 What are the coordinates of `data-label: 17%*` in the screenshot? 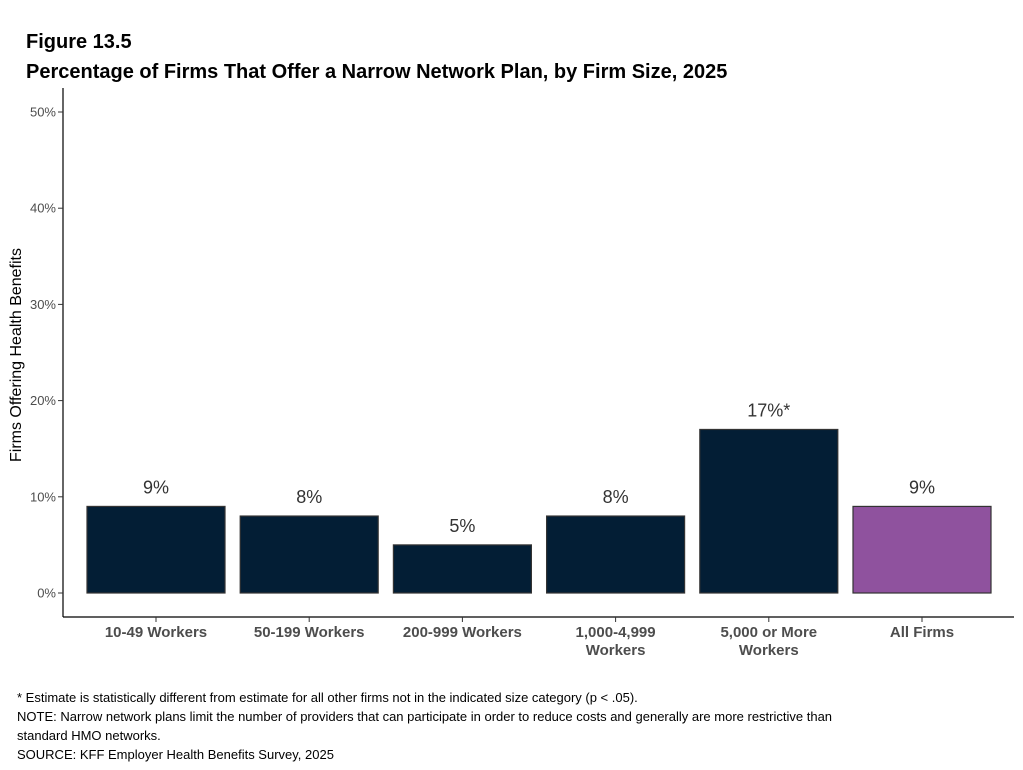 It's located at (768, 410).